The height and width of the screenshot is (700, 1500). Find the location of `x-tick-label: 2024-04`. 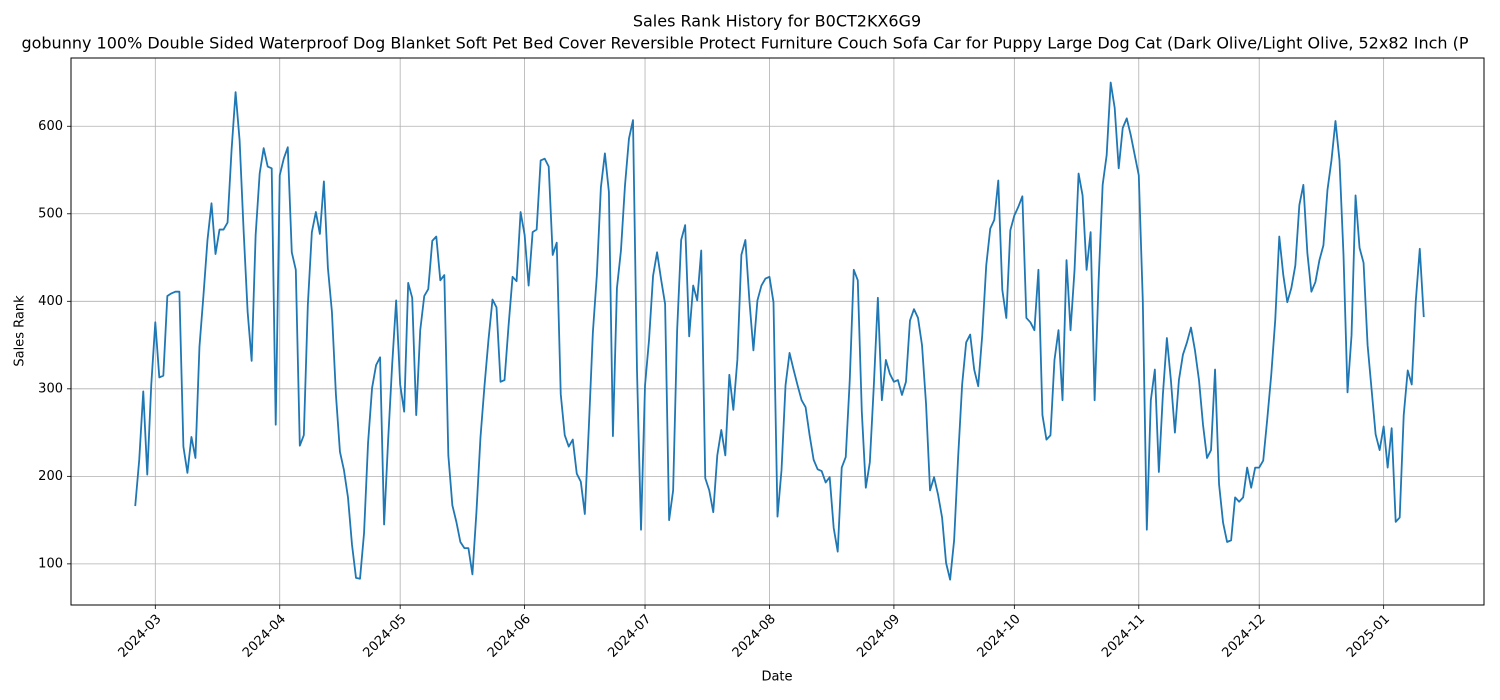

x-tick-label: 2024-04 is located at coordinates (264, 636).